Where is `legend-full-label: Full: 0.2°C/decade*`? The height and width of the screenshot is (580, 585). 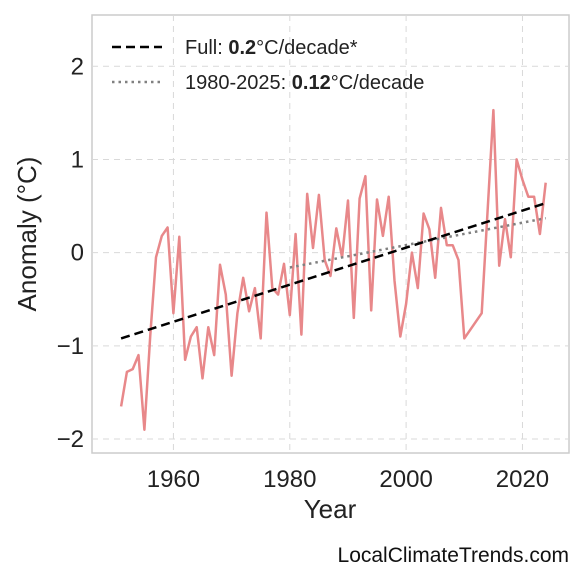
legend-full-label: Full: 0.2°C/decade* is located at coordinates (271, 48).